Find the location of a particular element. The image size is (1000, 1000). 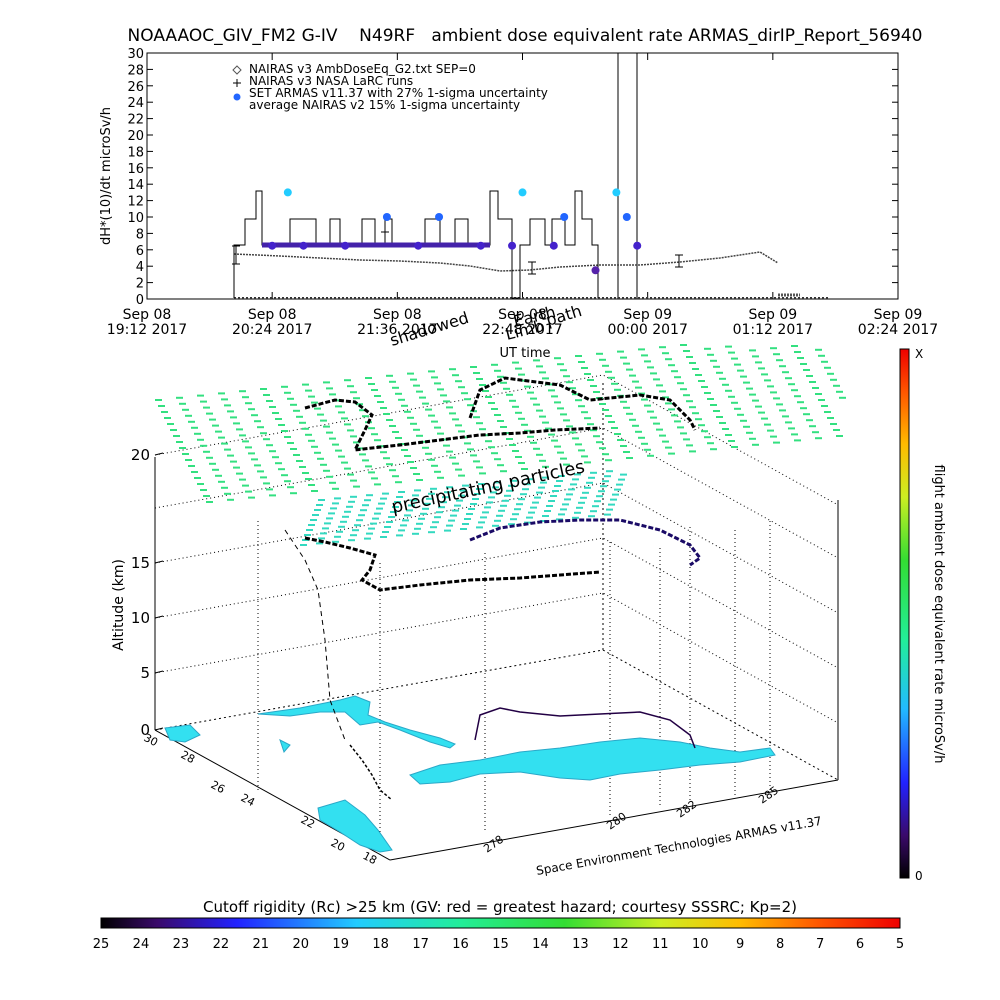

y-tick-label: 10 is located at coordinates (135, 218).